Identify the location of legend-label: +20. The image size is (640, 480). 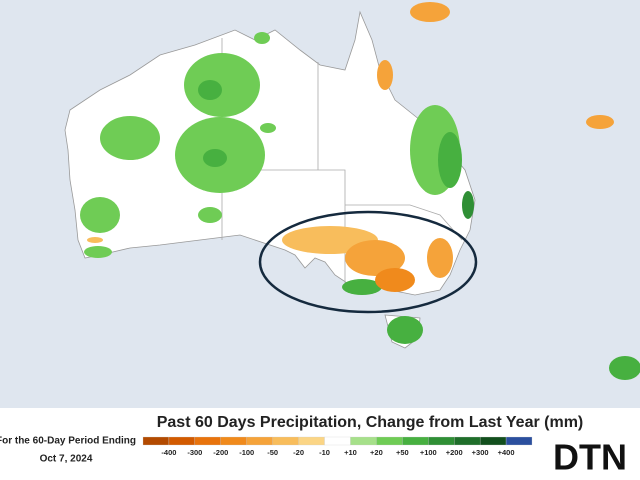
(376, 452).